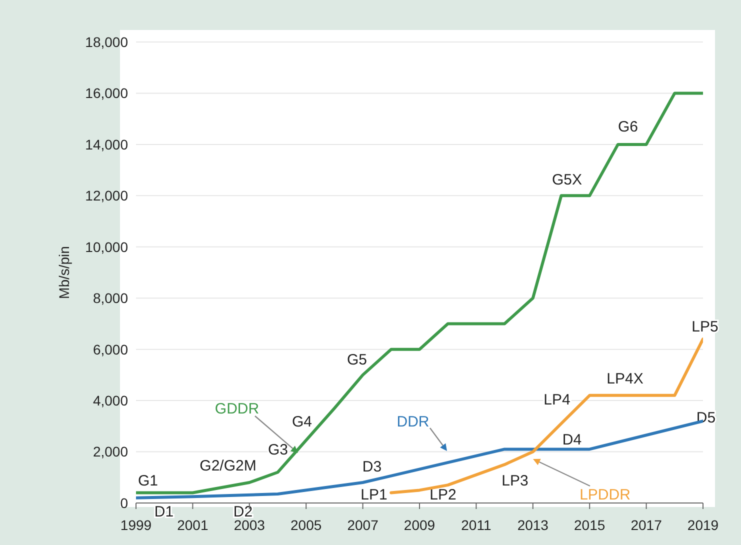 This screenshot has width=741, height=545. Describe the element at coordinates (64, 272) in the screenshot. I see `y-axis-title: Mb/s/pin` at that location.